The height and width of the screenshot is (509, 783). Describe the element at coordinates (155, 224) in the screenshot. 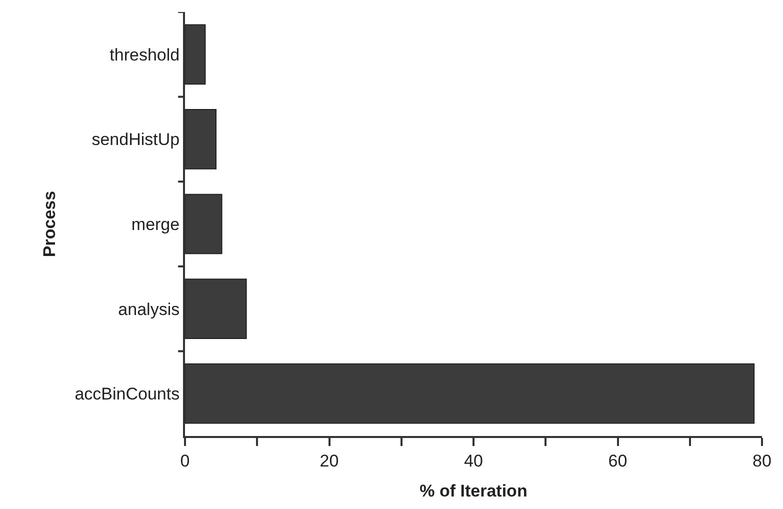

I see `y-tick-label: merge` at that location.